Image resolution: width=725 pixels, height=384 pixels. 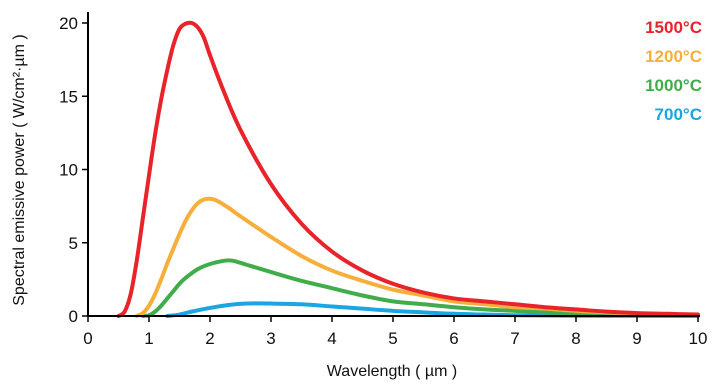 What do you see at coordinates (420, 288) in the screenshot?
I see `series-line-1000C` at bounding box center [420, 288].